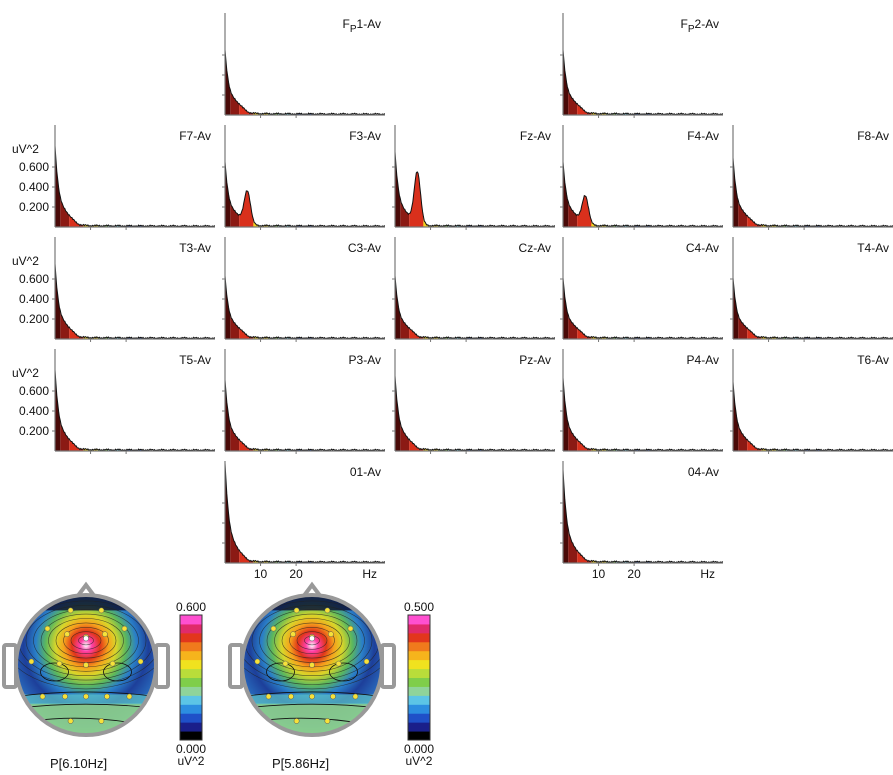  I want to click on spectrum-panel: F7-Av uV^2 0.200 0.400 0.600, so click(113, 177).